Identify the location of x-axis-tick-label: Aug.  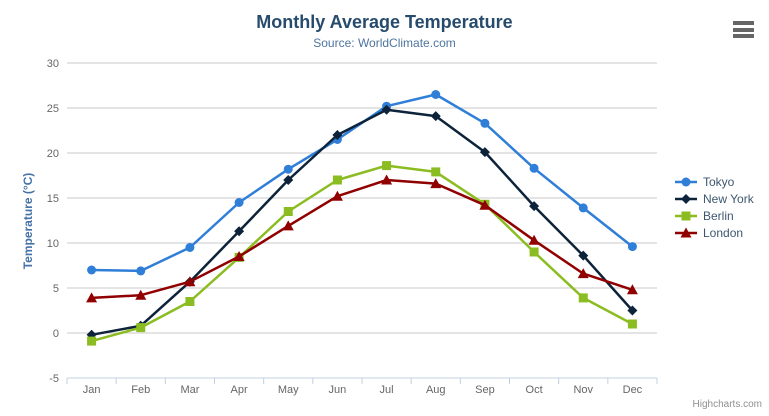
(436, 390).